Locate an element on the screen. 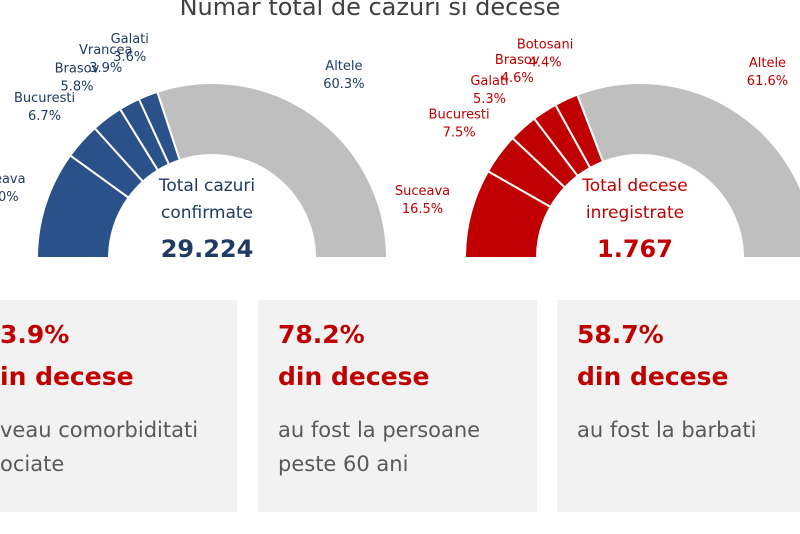 This screenshot has width=800, height=534. center-total: 29.224 is located at coordinates (207, 249).